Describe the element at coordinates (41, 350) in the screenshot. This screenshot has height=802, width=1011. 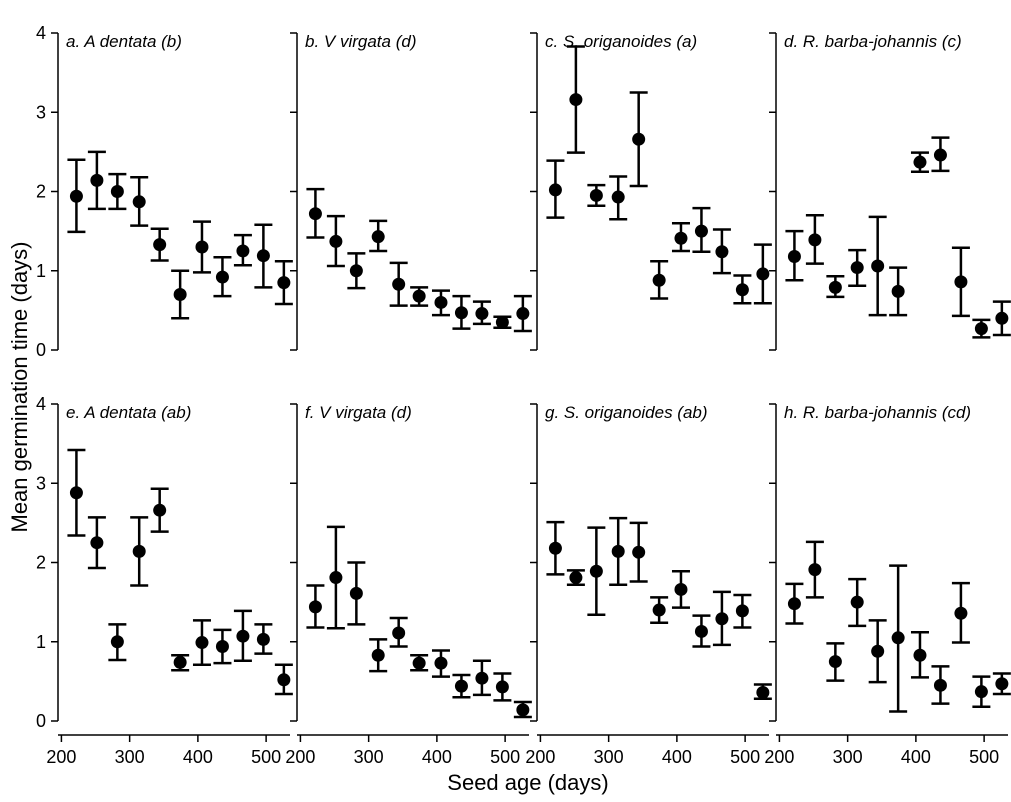
I see `y-tick-label: 0` at that location.